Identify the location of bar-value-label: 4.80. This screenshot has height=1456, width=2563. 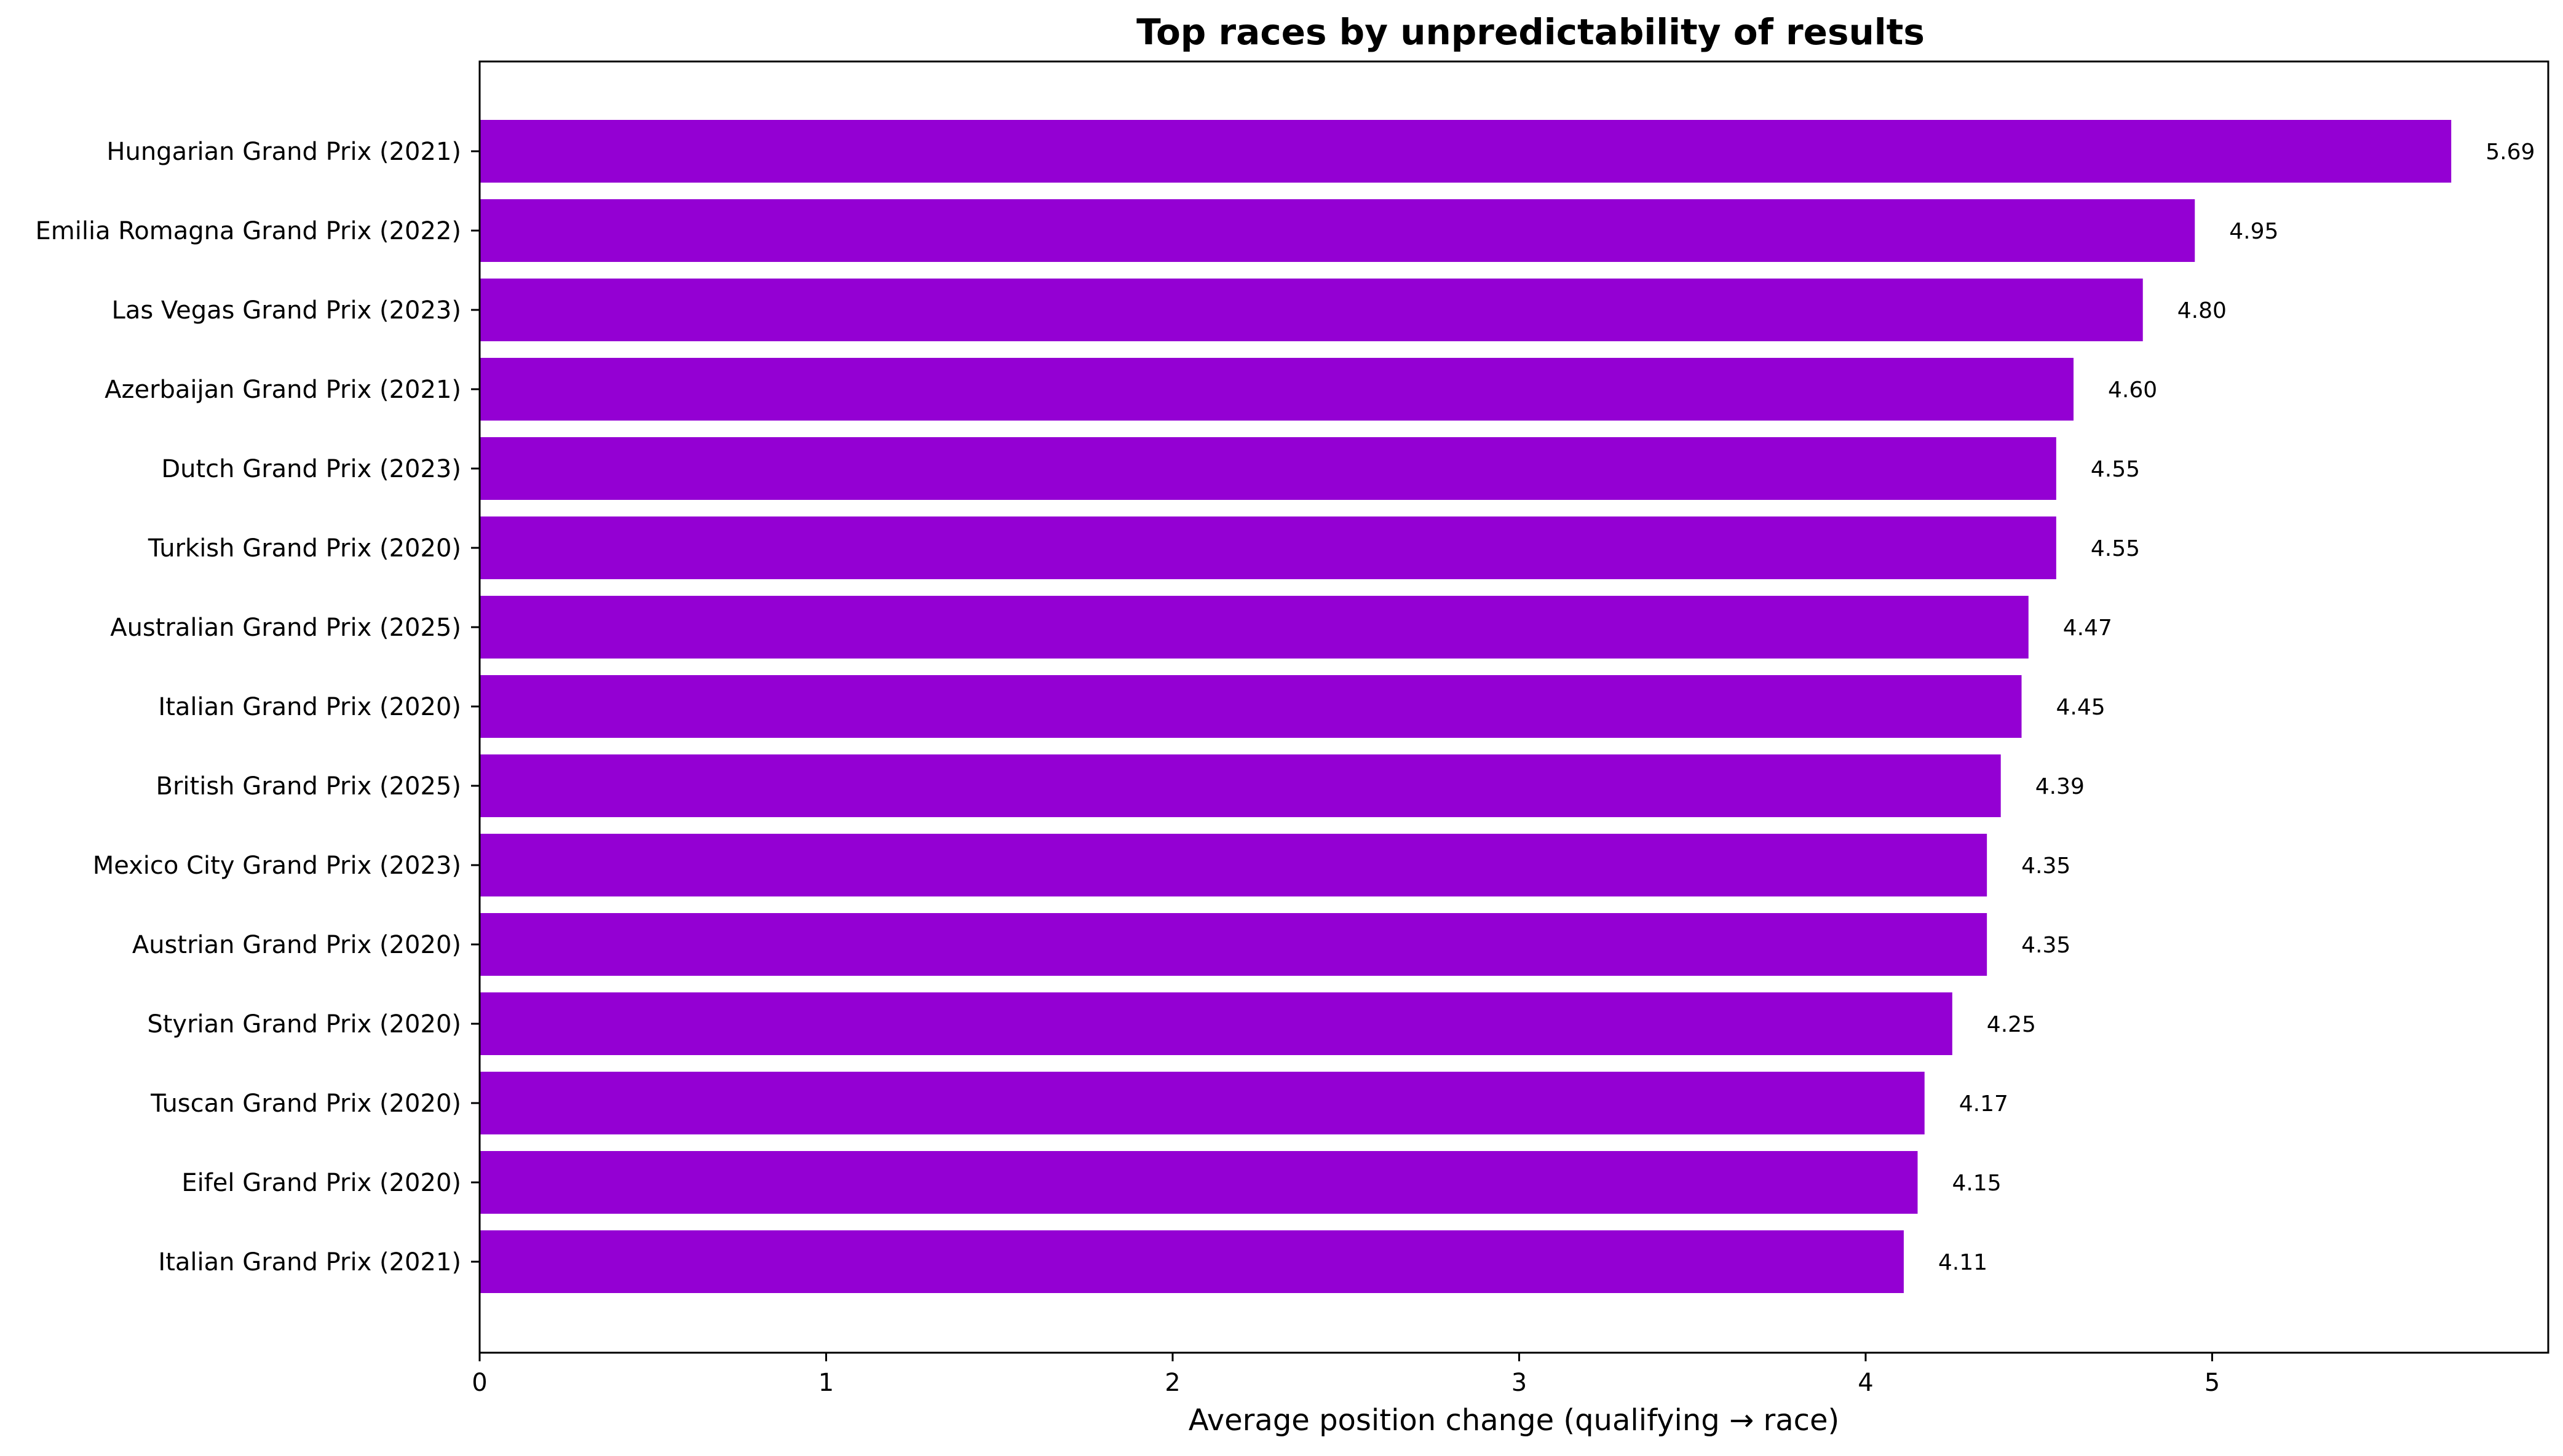
(2202, 310).